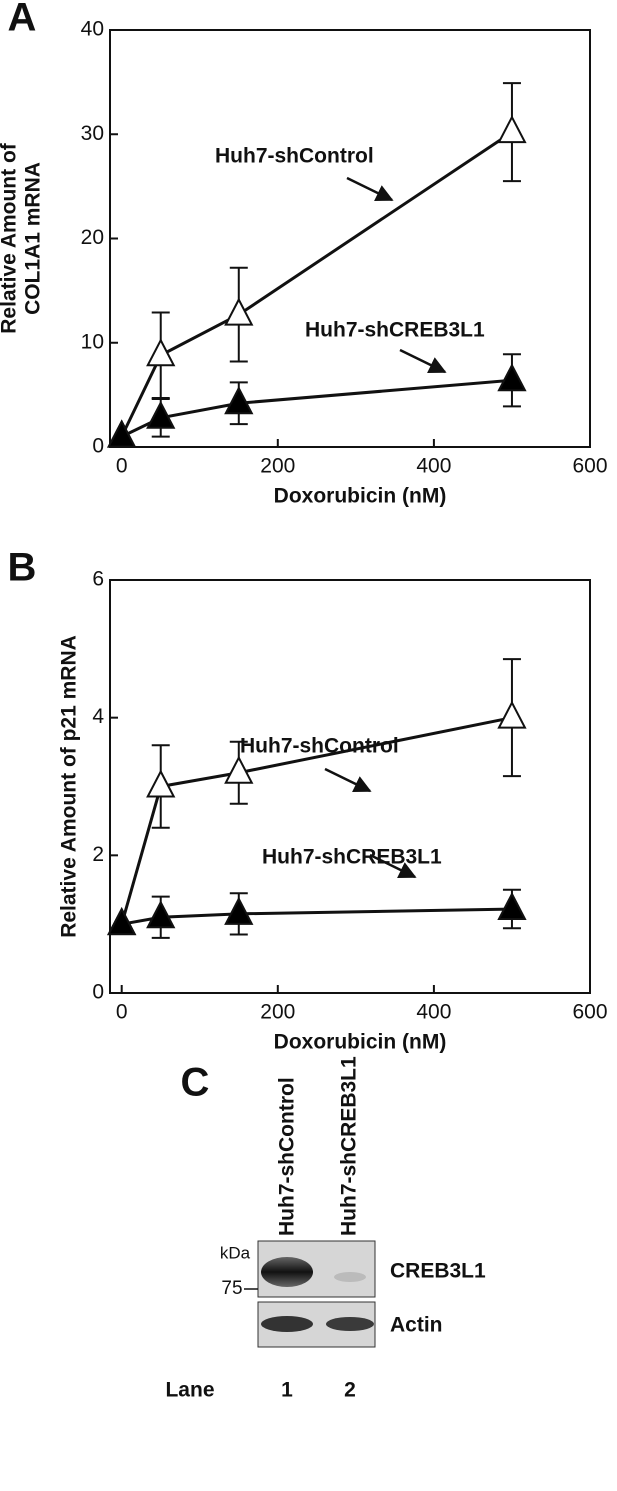  I want to click on y-tick-label: 2, so click(98, 854).